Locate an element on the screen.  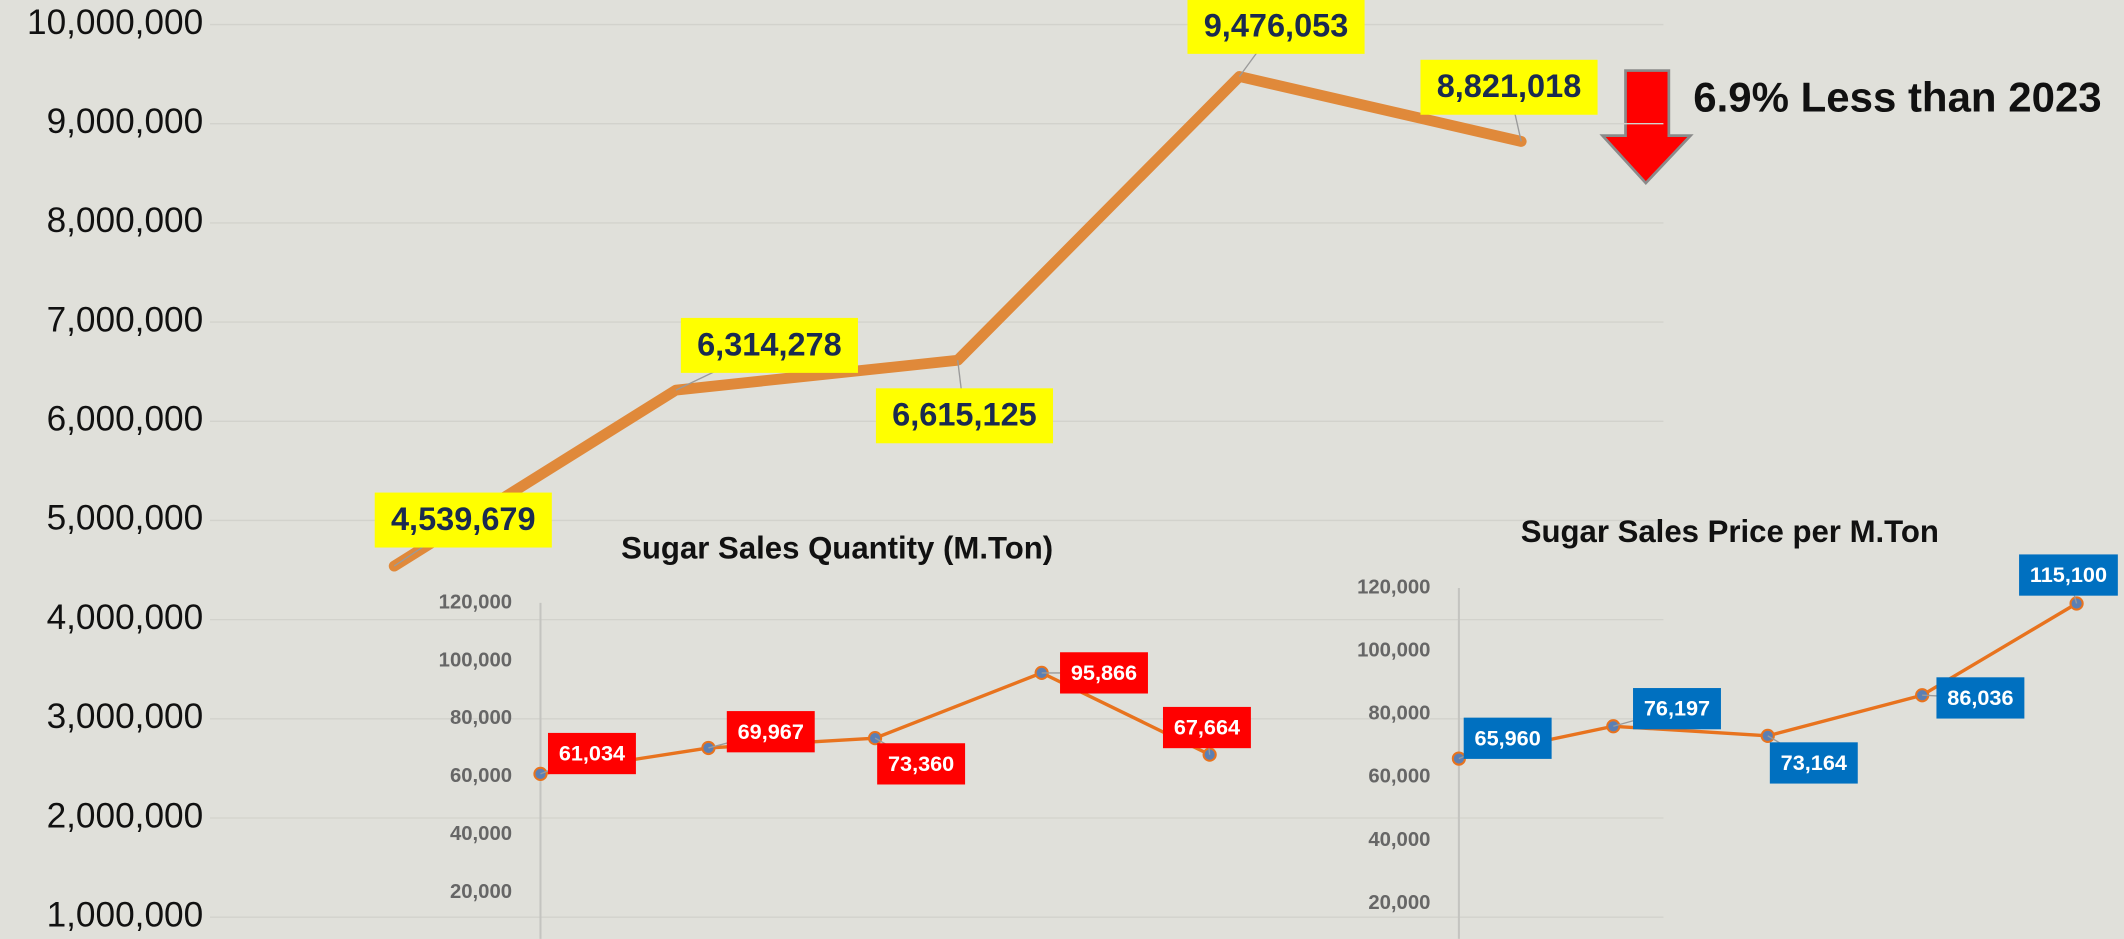
data-label: 65,960 is located at coordinates (1508, 737).